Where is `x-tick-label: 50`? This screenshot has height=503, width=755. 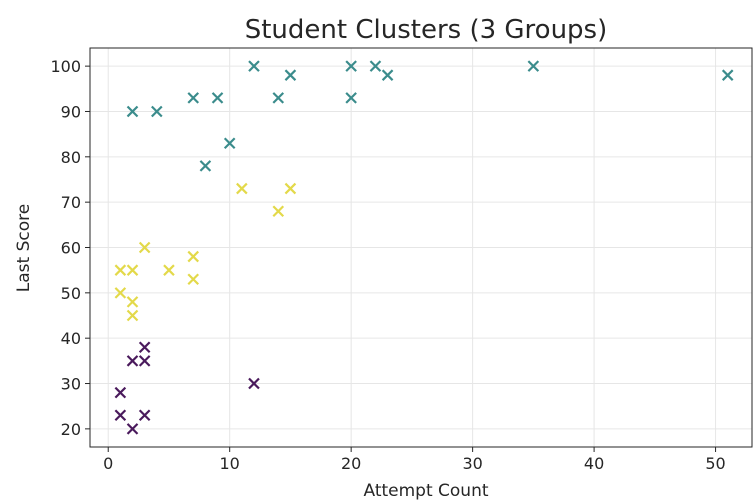
x-tick-label: 50 is located at coordinates (715, 463).